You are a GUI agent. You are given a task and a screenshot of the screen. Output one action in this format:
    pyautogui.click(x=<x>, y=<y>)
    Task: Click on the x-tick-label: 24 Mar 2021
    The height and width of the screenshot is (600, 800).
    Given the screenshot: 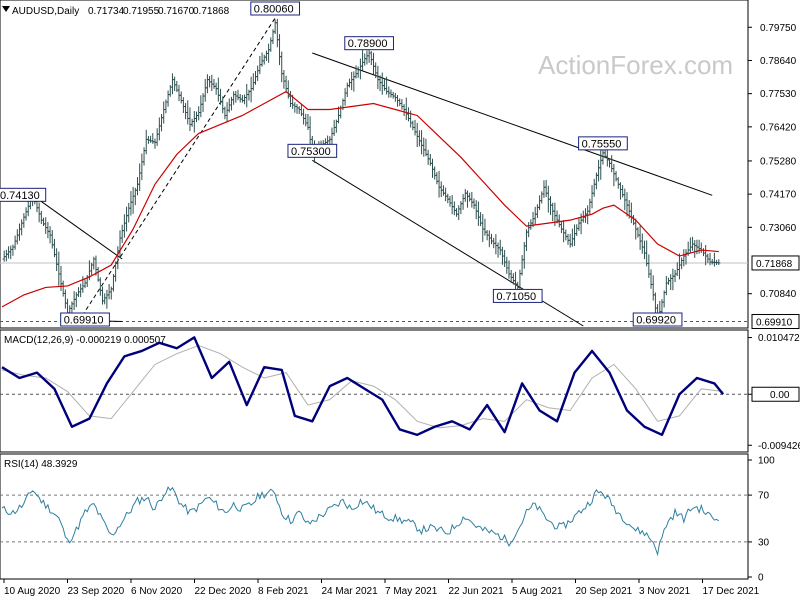 What is the action you would take?
    pyautogui.click(x=350, y=591)
    